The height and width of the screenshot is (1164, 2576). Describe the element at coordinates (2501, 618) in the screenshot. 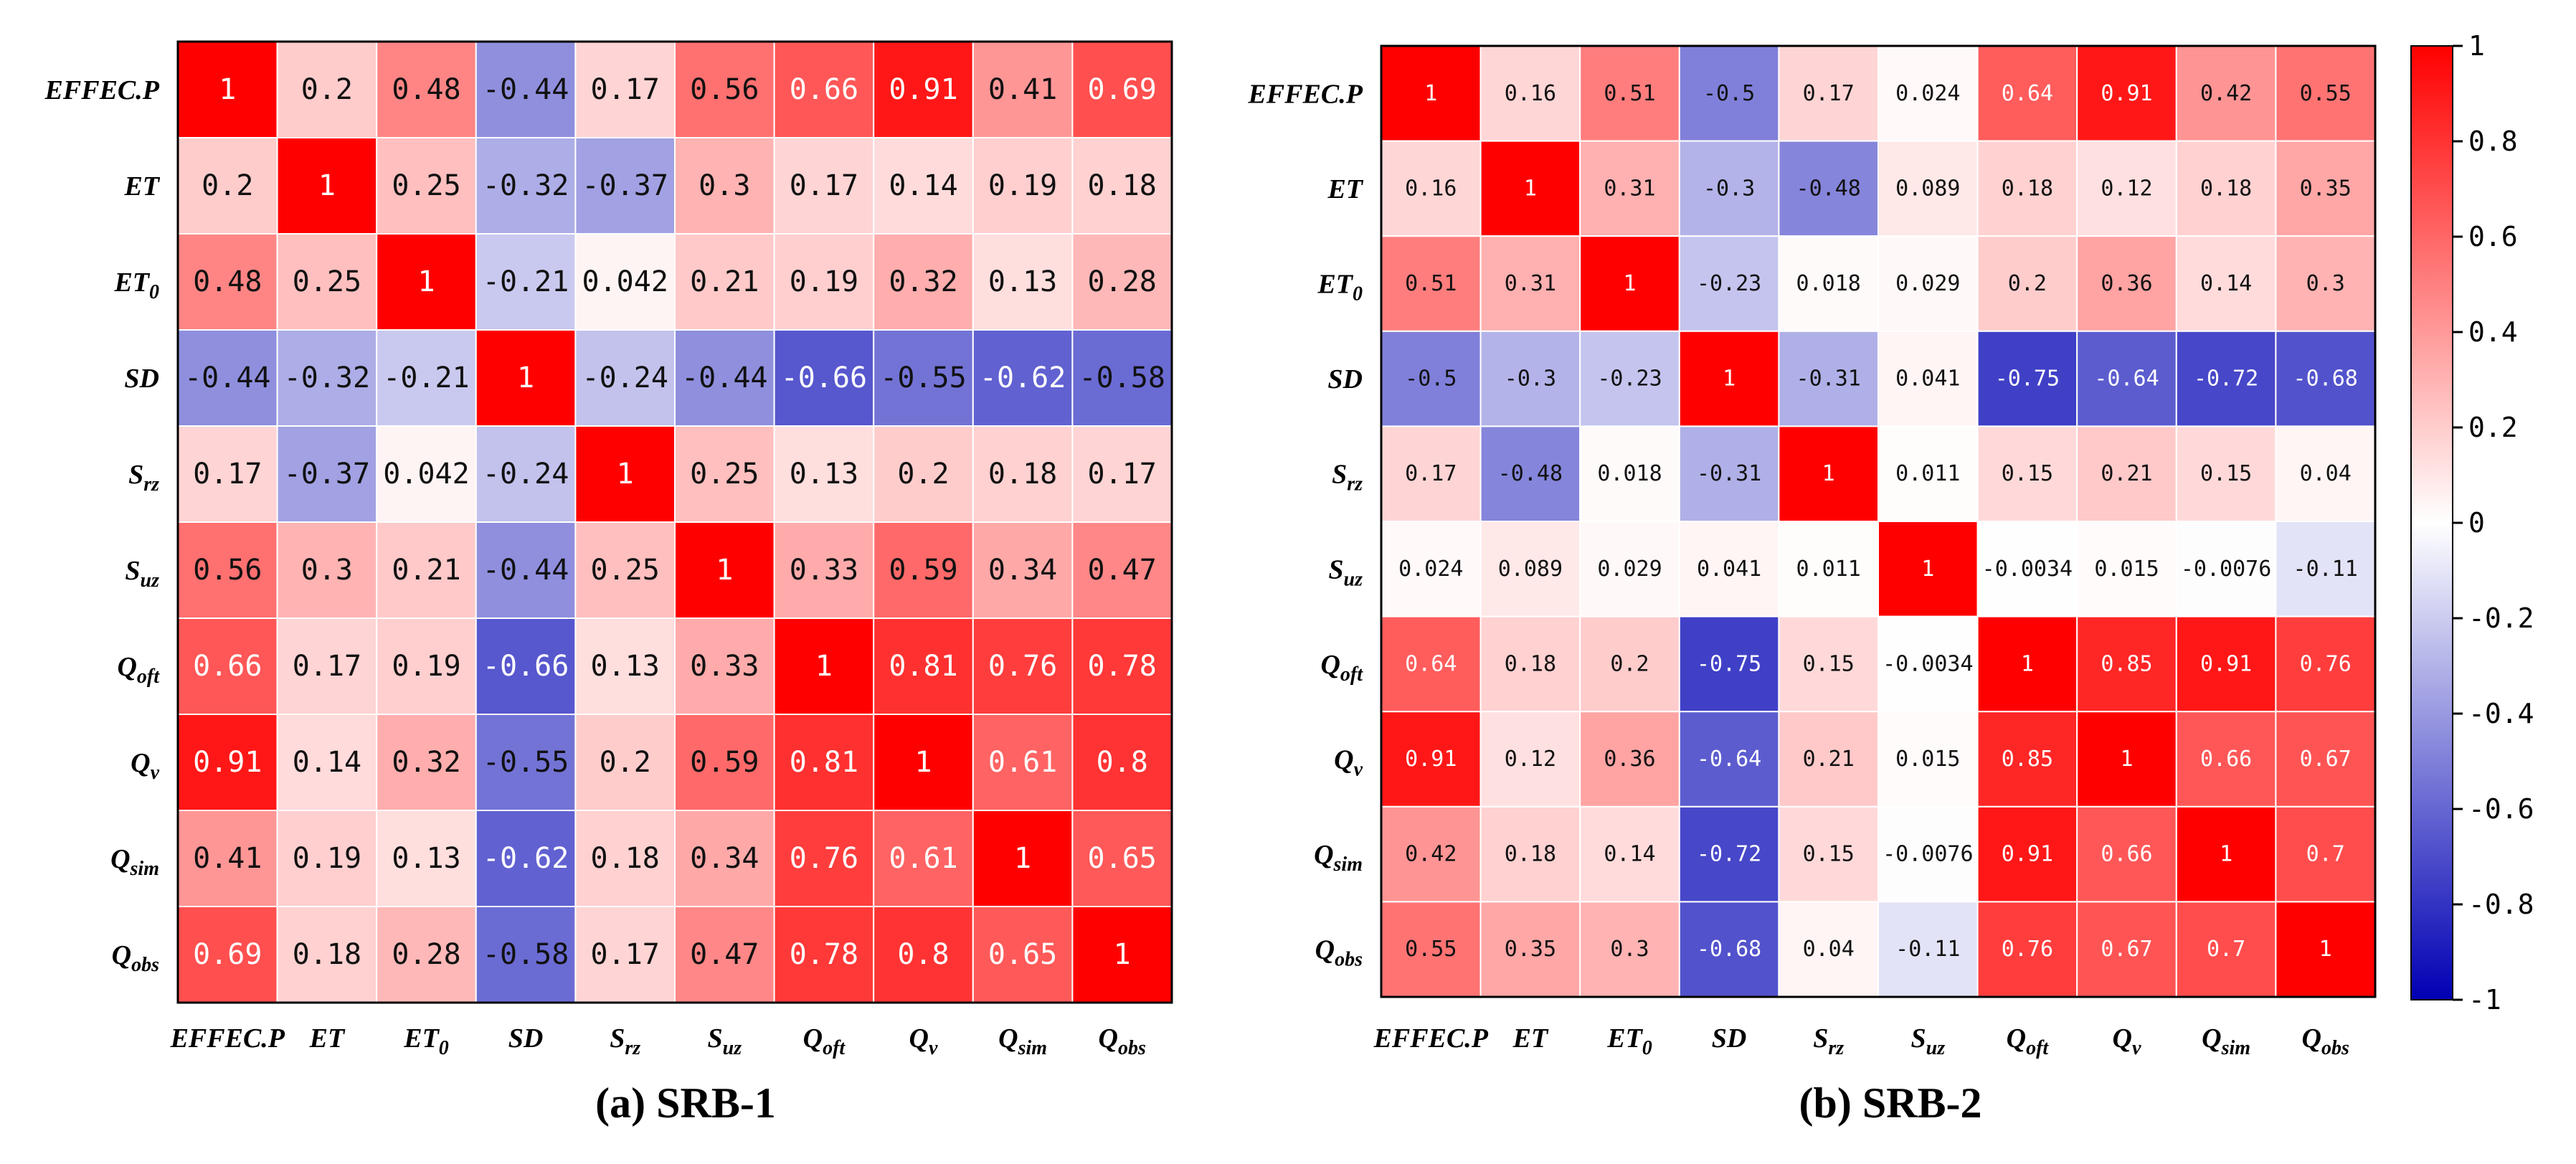

I see `colorbar-tick-label: -0.2` at that location.